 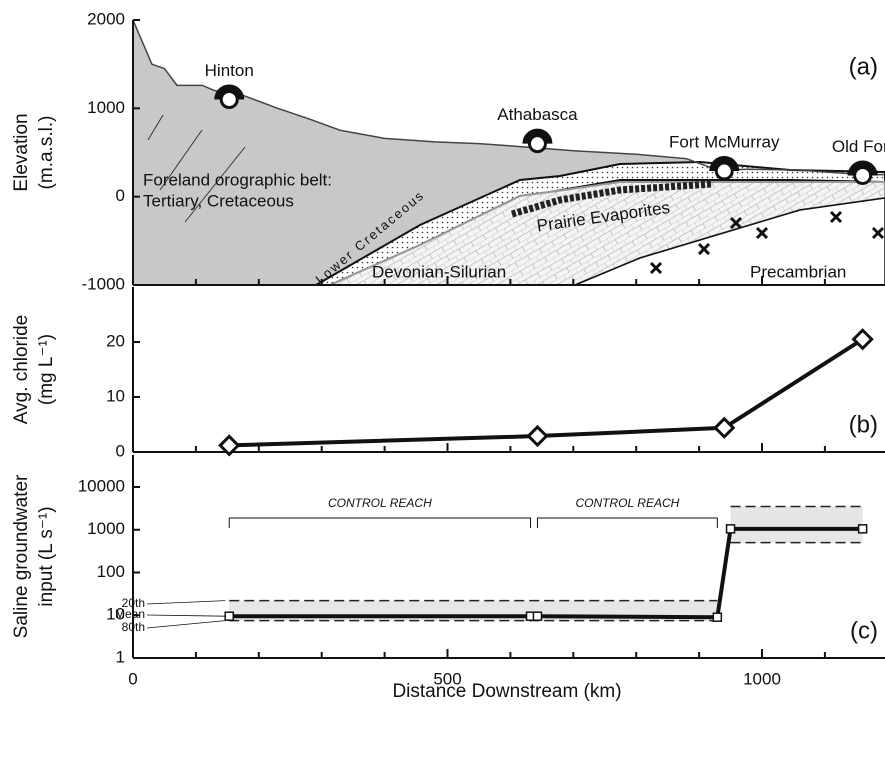 What do you see at coordinates (133, 603) in the screenshot?
I see `series-label: 20th` at bounding box center [133, 603].